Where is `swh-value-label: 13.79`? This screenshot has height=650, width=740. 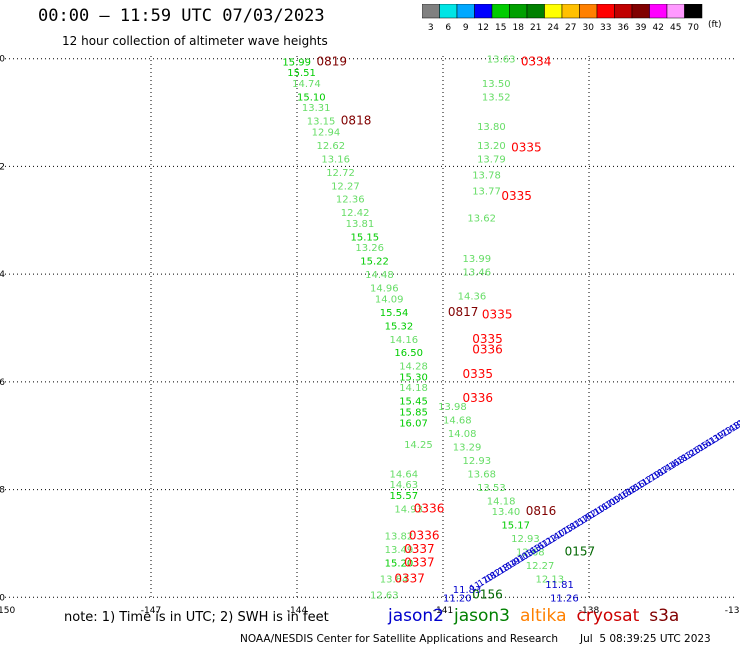 swh-value-label: 13.79 is located at coordinates (491, 159).